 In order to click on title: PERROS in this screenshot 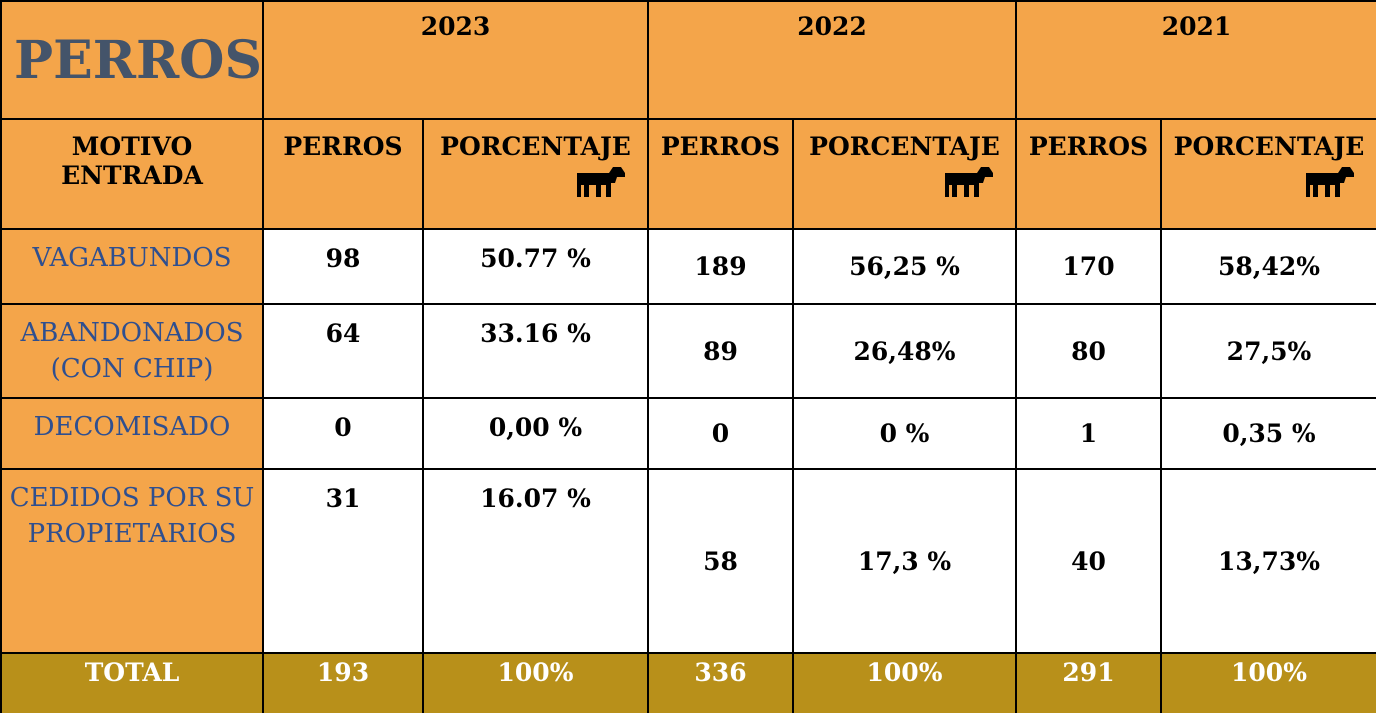, I will do `click(132, 60)`.